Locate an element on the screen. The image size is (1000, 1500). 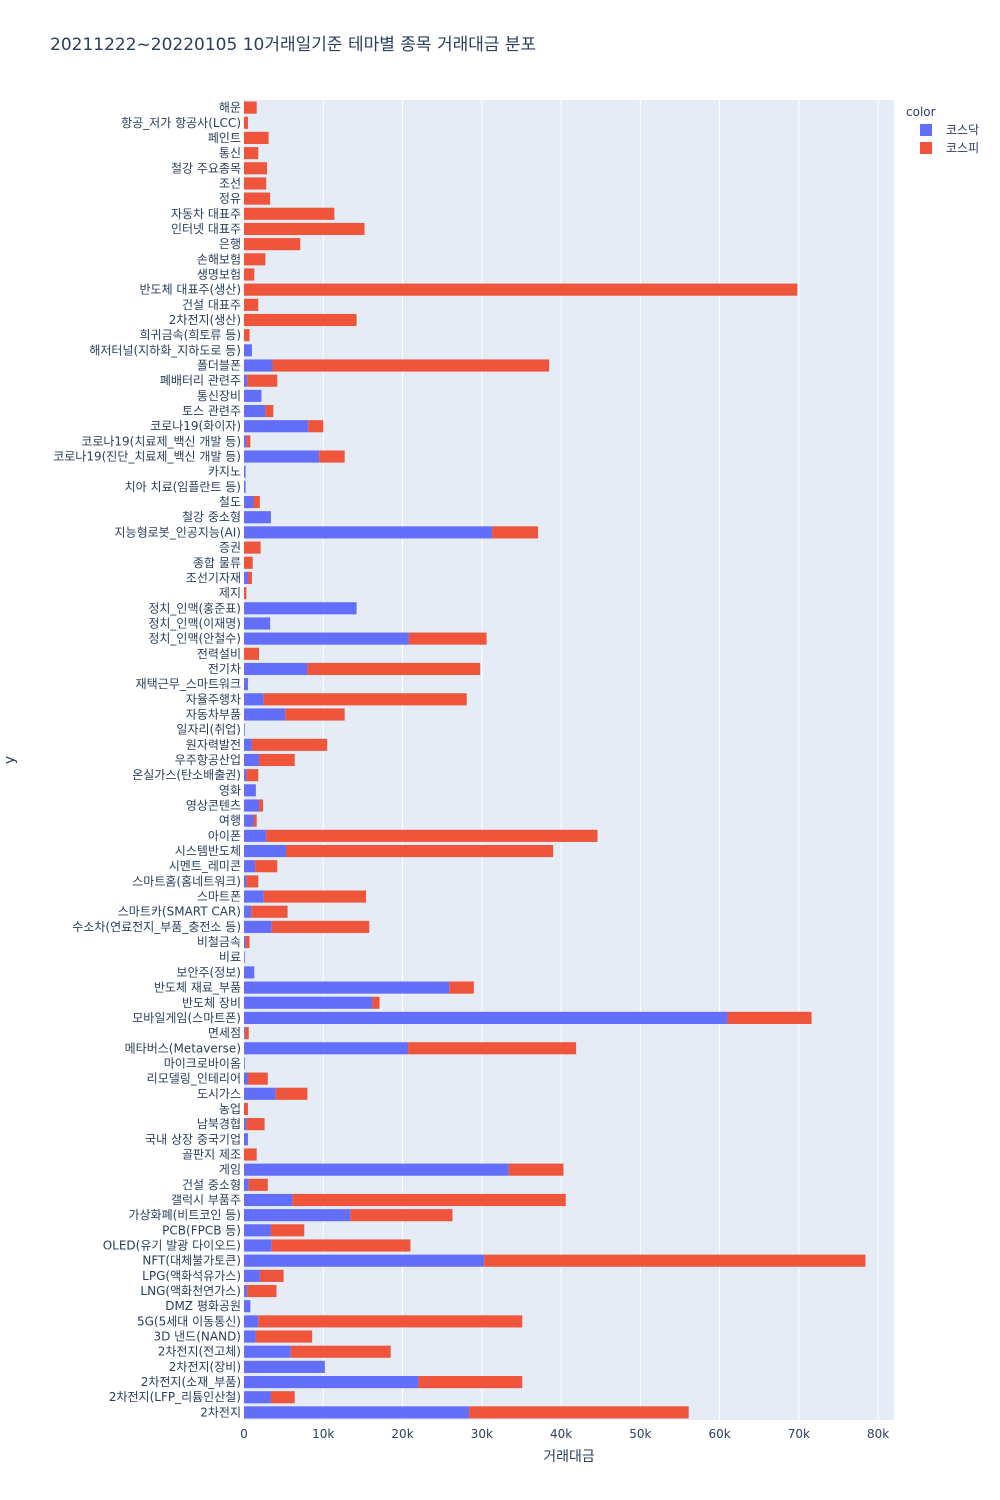
legend-item-kospi: 코스피 is located at coordinates (949, 148).